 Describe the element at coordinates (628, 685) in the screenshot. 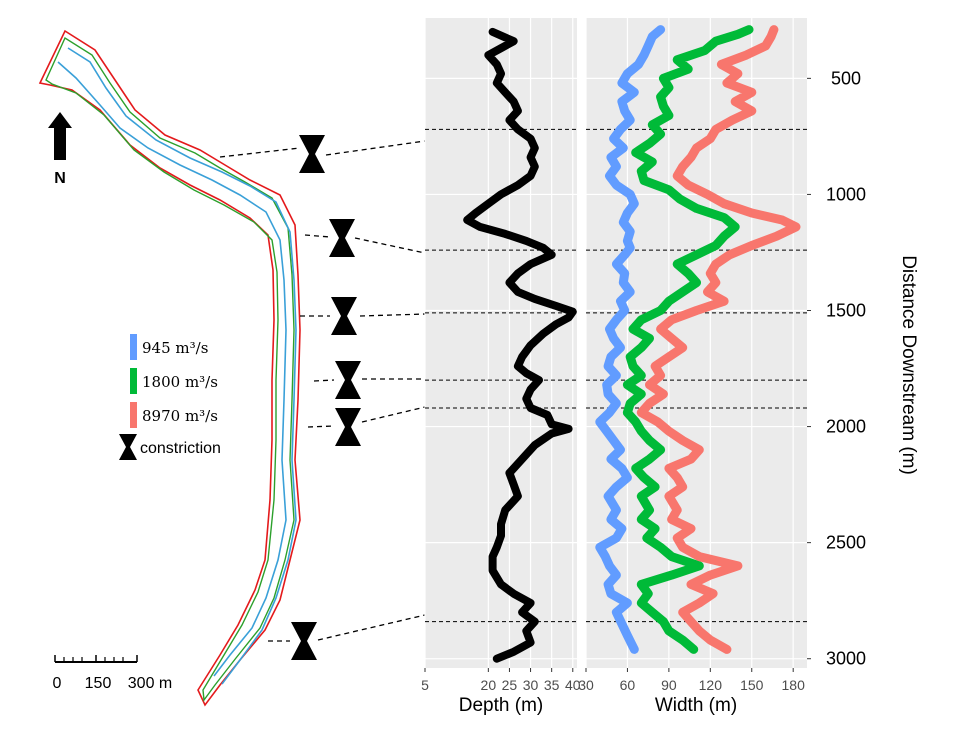

I see `width-tick-label: 60` at that location.